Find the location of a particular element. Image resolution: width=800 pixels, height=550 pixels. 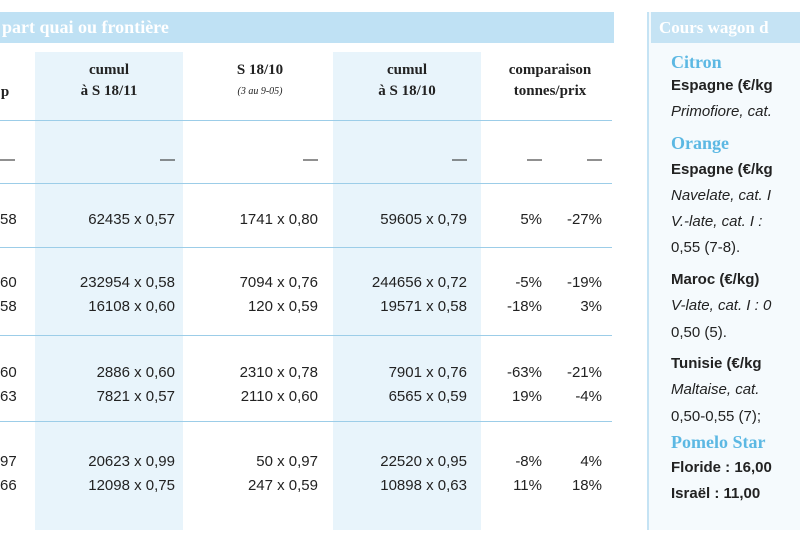

sidebar-country-line: Maroc (€/kg) is located at coordinates (715, 279).